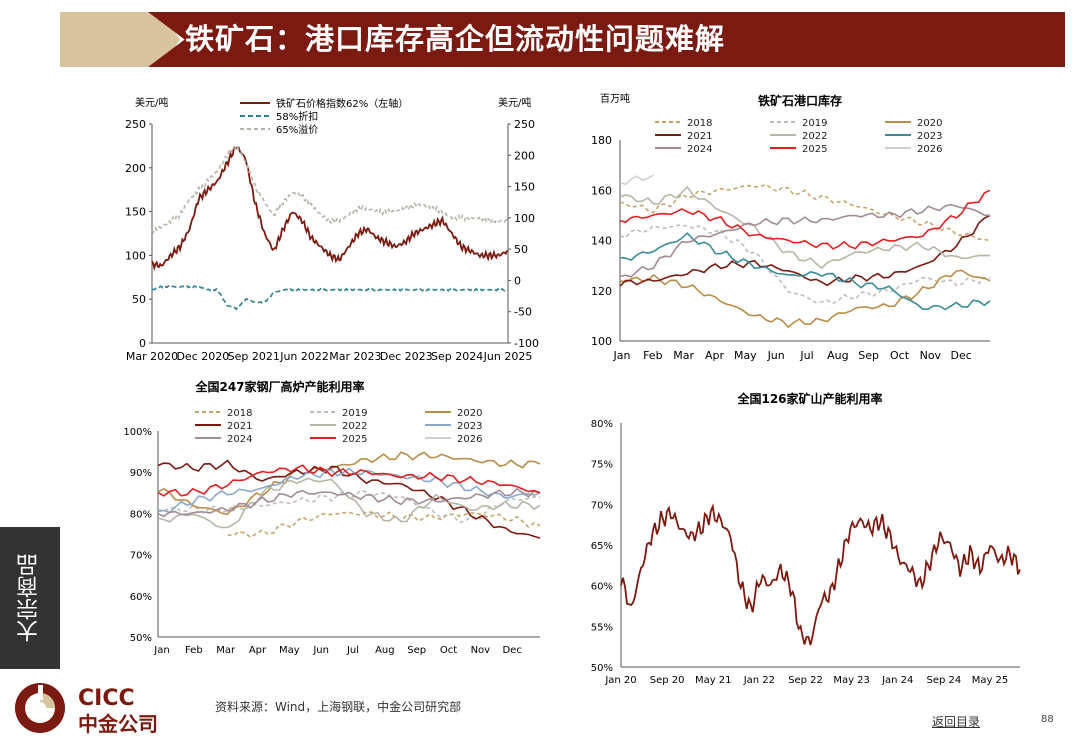 This screenshot has height=755, width=1080. Describe the element at coordinates (524, 124) in the screenshot. I see `y2-tick-label: 250` at that location.